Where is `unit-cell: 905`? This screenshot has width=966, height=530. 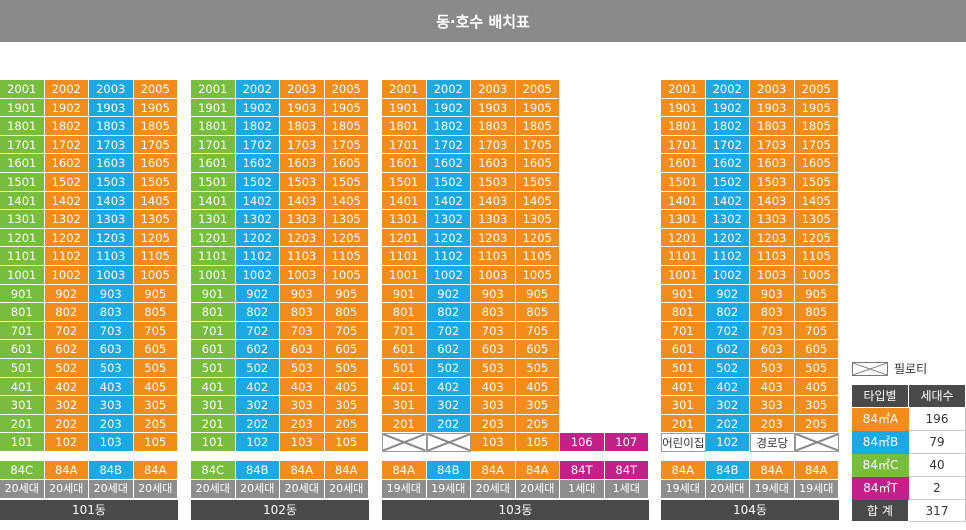 unit-cell: 905 is located at coordinates (155, 294).